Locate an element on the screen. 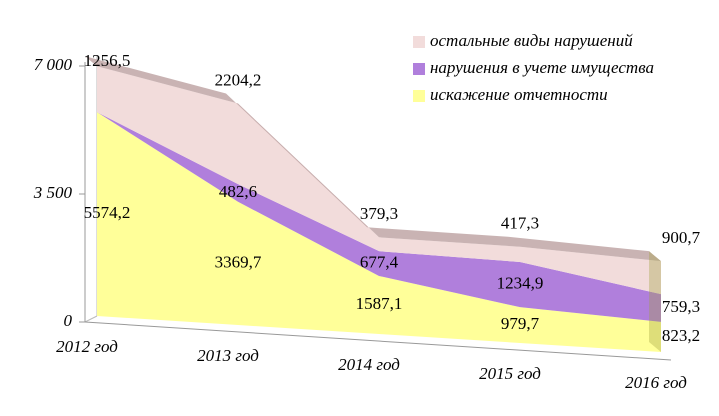  data-label: 677,4 is located at coordinates (379, 261).